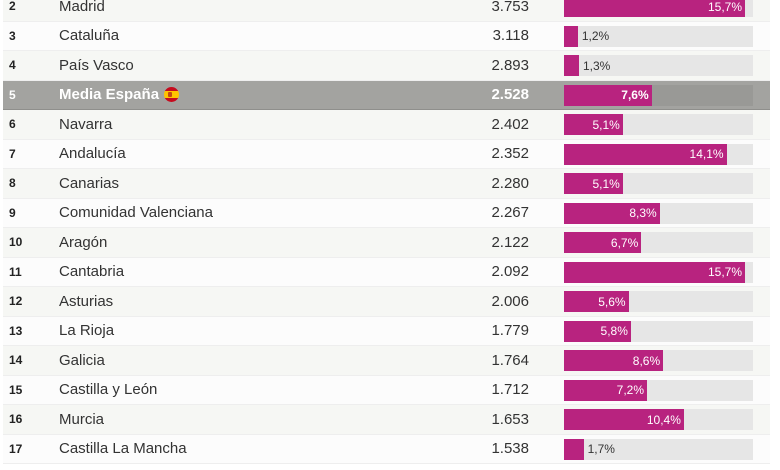 Image resolution: width=780 pixels, height=470 pixels. What do you see at coordinates (16, 360) in the screenshot?
I see `rank-number: 14` at bounding box center [16, 360].